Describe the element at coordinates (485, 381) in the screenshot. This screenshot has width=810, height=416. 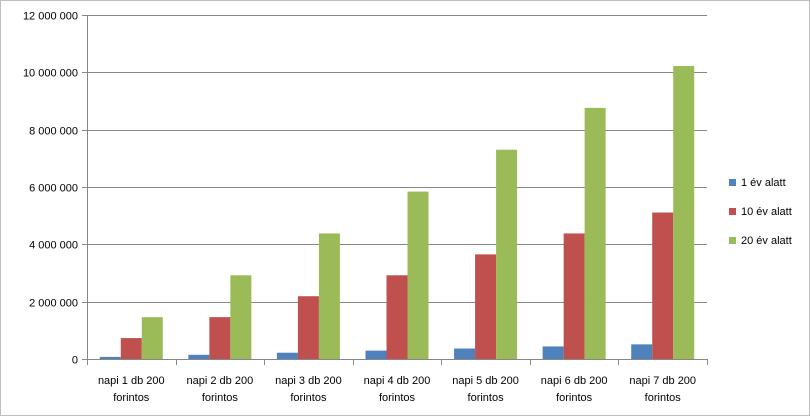
I see `x-category-label: napi 5 db 200` at that location.